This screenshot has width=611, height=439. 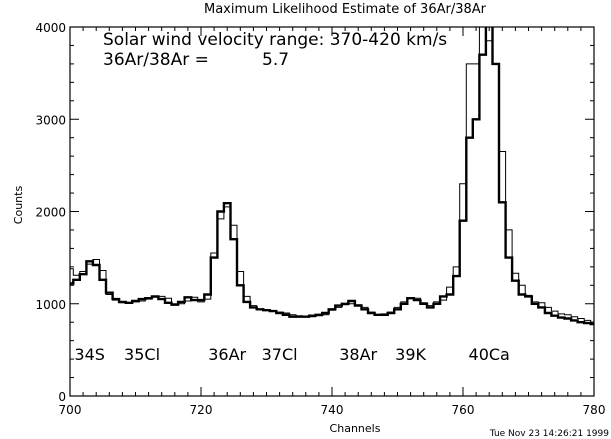 I want to click on peak-label: 39K, so click(x=410, y=354).